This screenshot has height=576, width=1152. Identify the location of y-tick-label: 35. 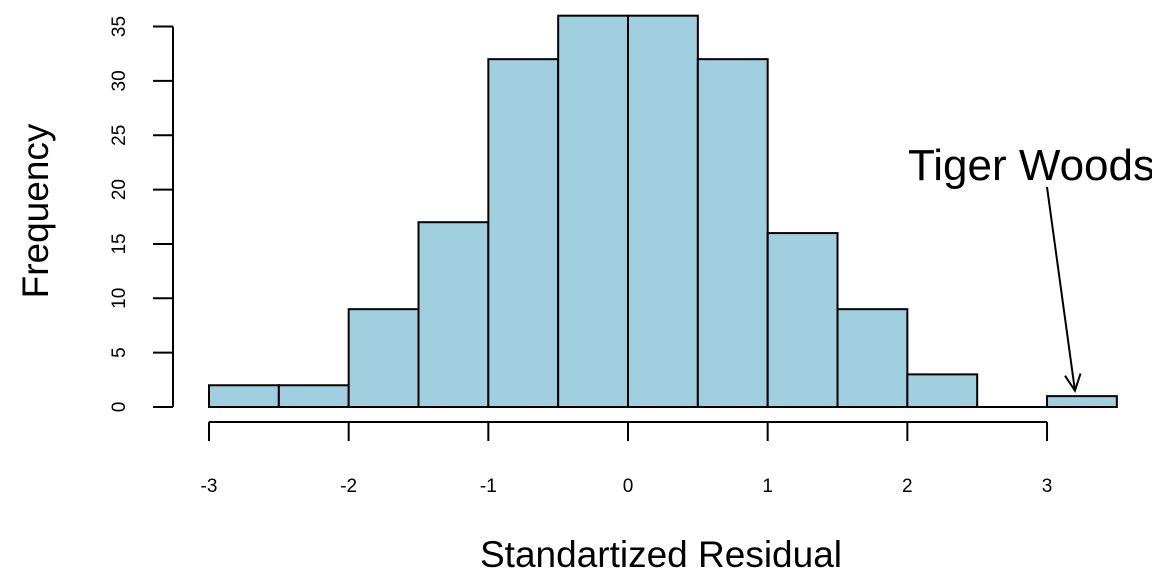
(119, 26).